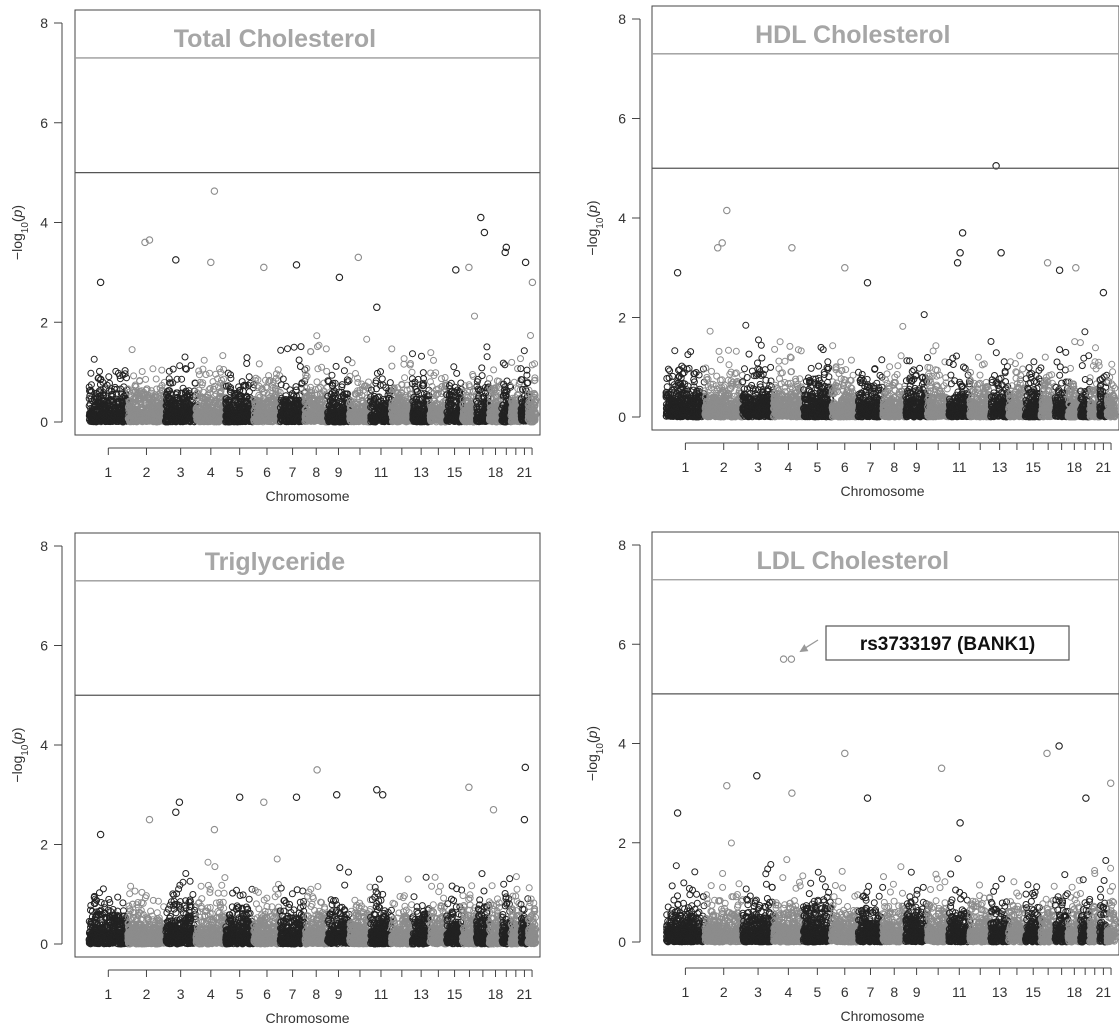 The image size is (1119, 1027). What do you see at coordinates (293, 472) in the screenshot?
I see `x-tick-label: 7` at bounding box center [293, 472].